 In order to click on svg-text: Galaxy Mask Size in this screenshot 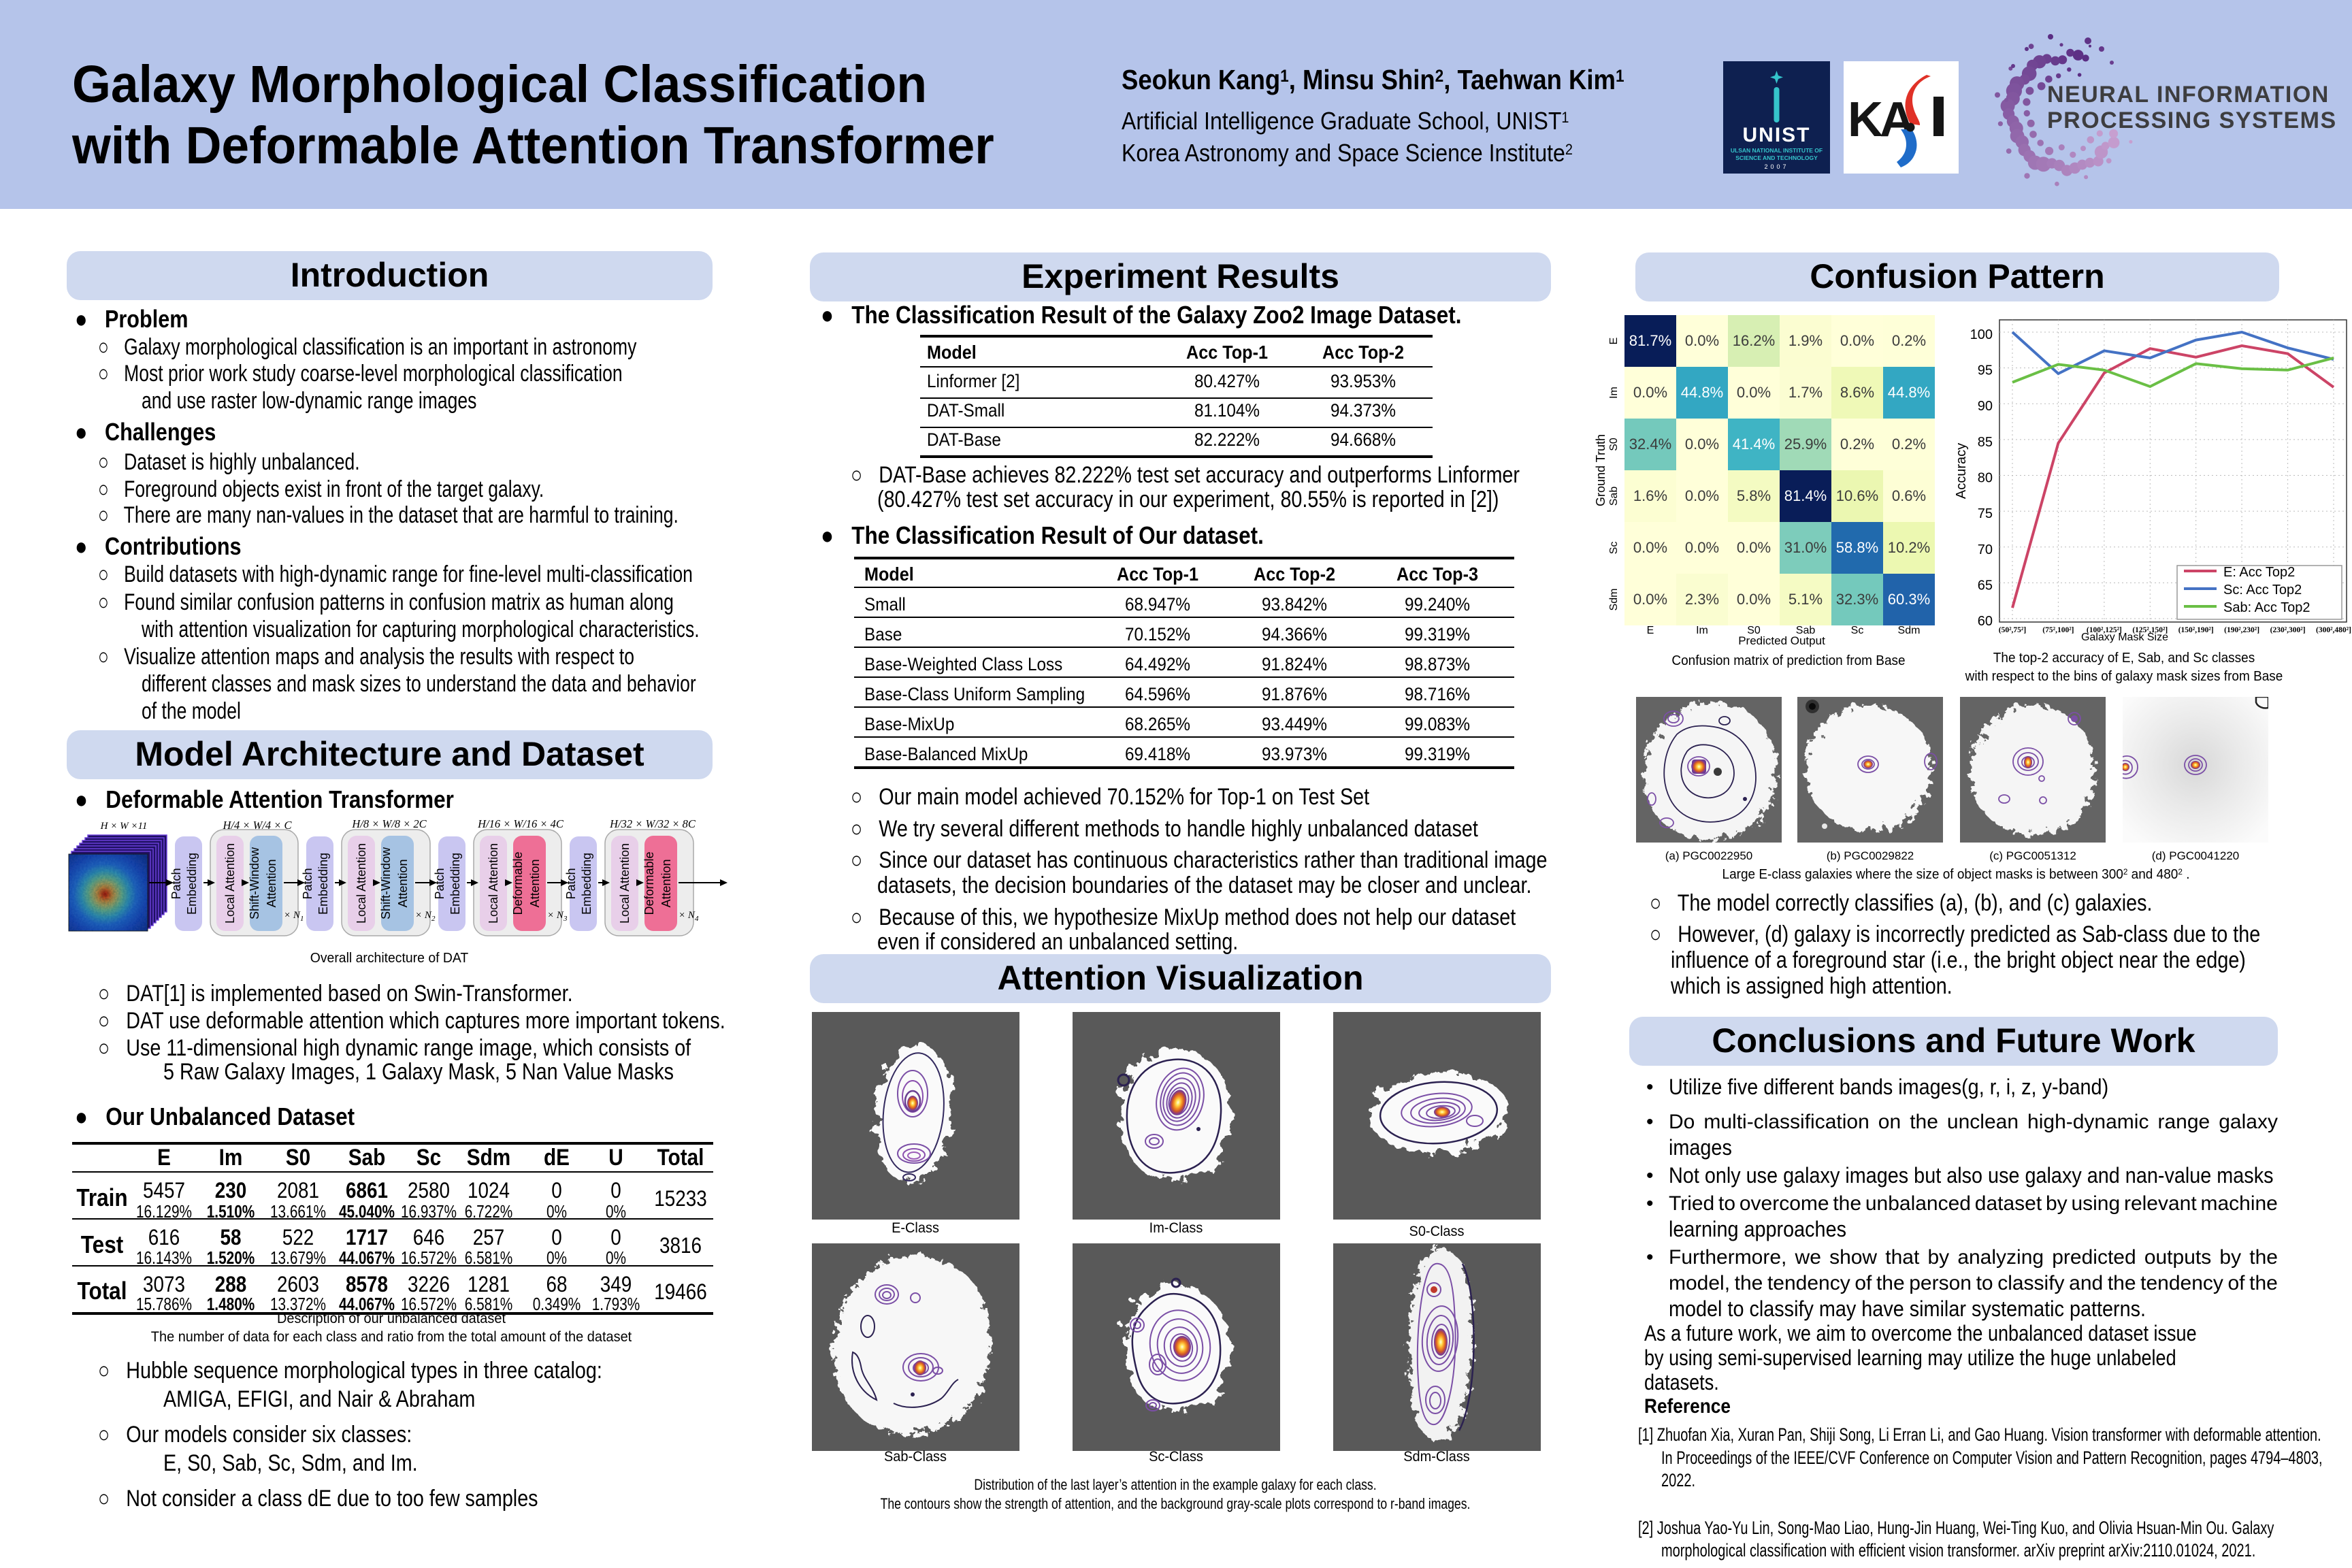, I will do `click(2124, 638)`.